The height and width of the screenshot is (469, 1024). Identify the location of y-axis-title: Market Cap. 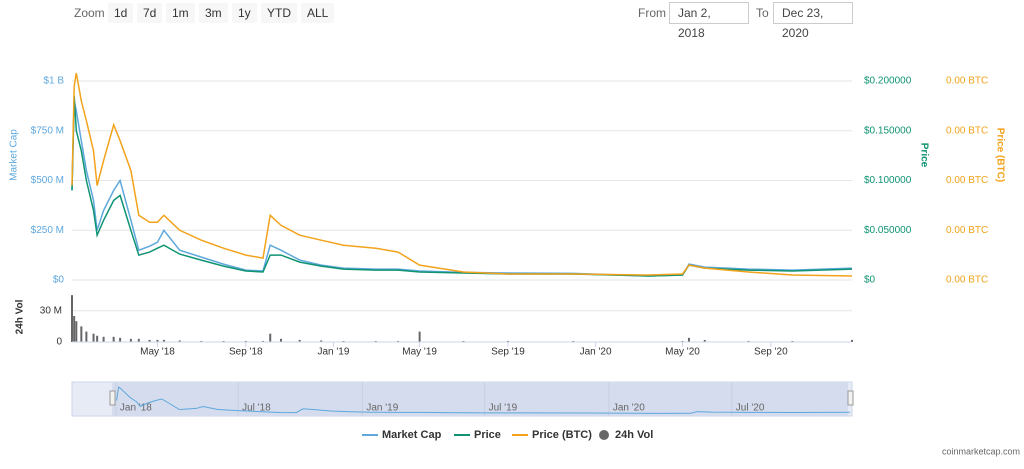
(14, 155).